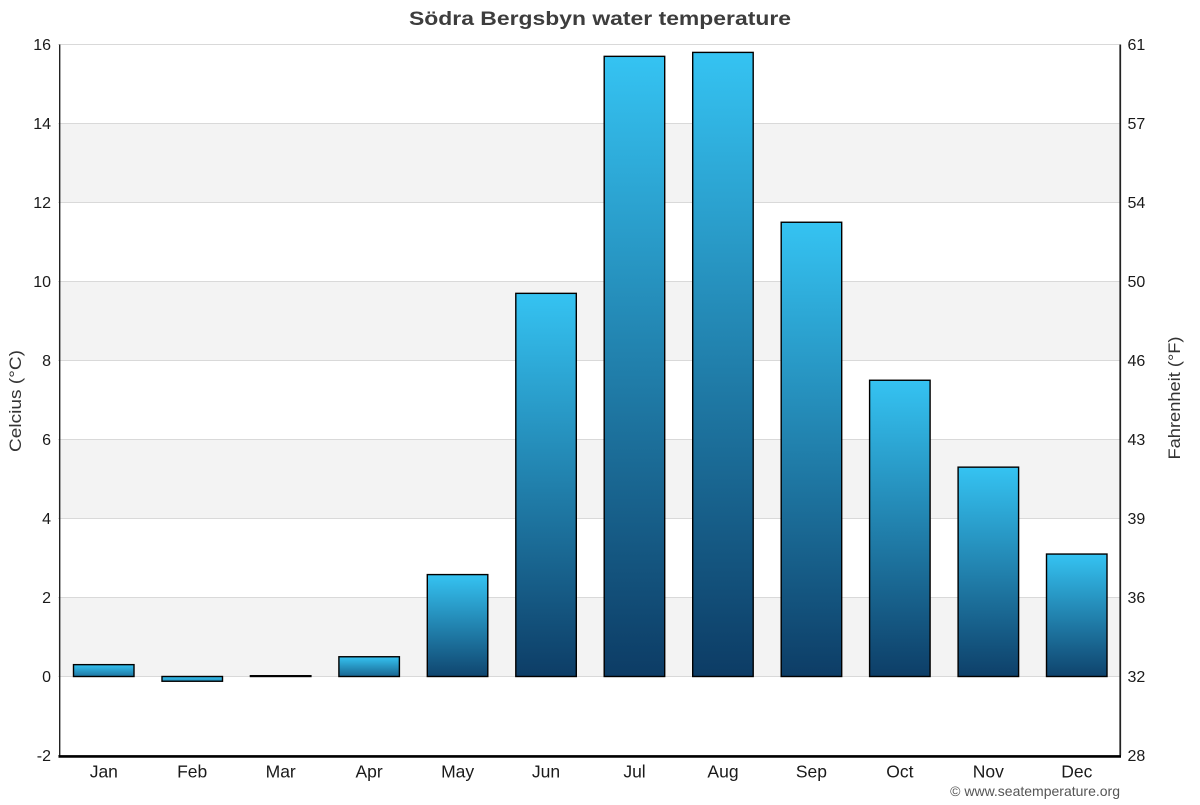  I want to click on svg-text: Nov, so click(988, 772).